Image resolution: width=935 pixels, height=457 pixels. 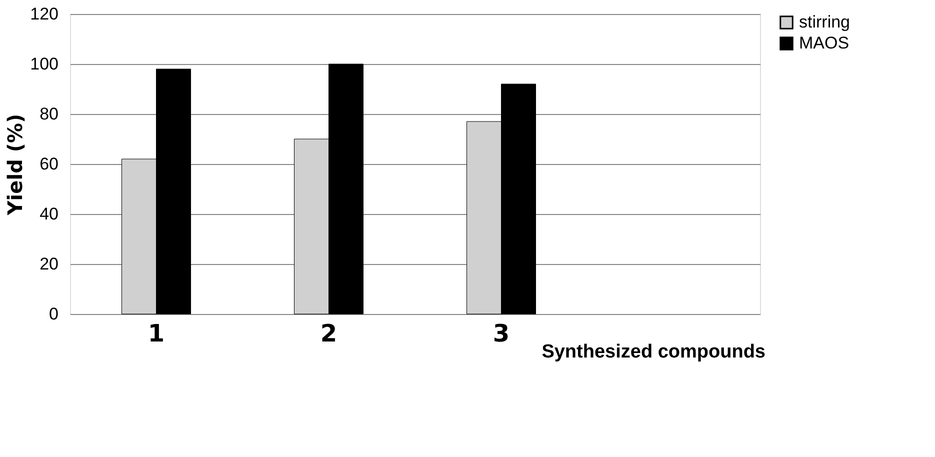 What do you see at coordinates (15, 165) in the screenshot?
I see `y-axis-title: Yield (%)` at bounding box center [15, 165].